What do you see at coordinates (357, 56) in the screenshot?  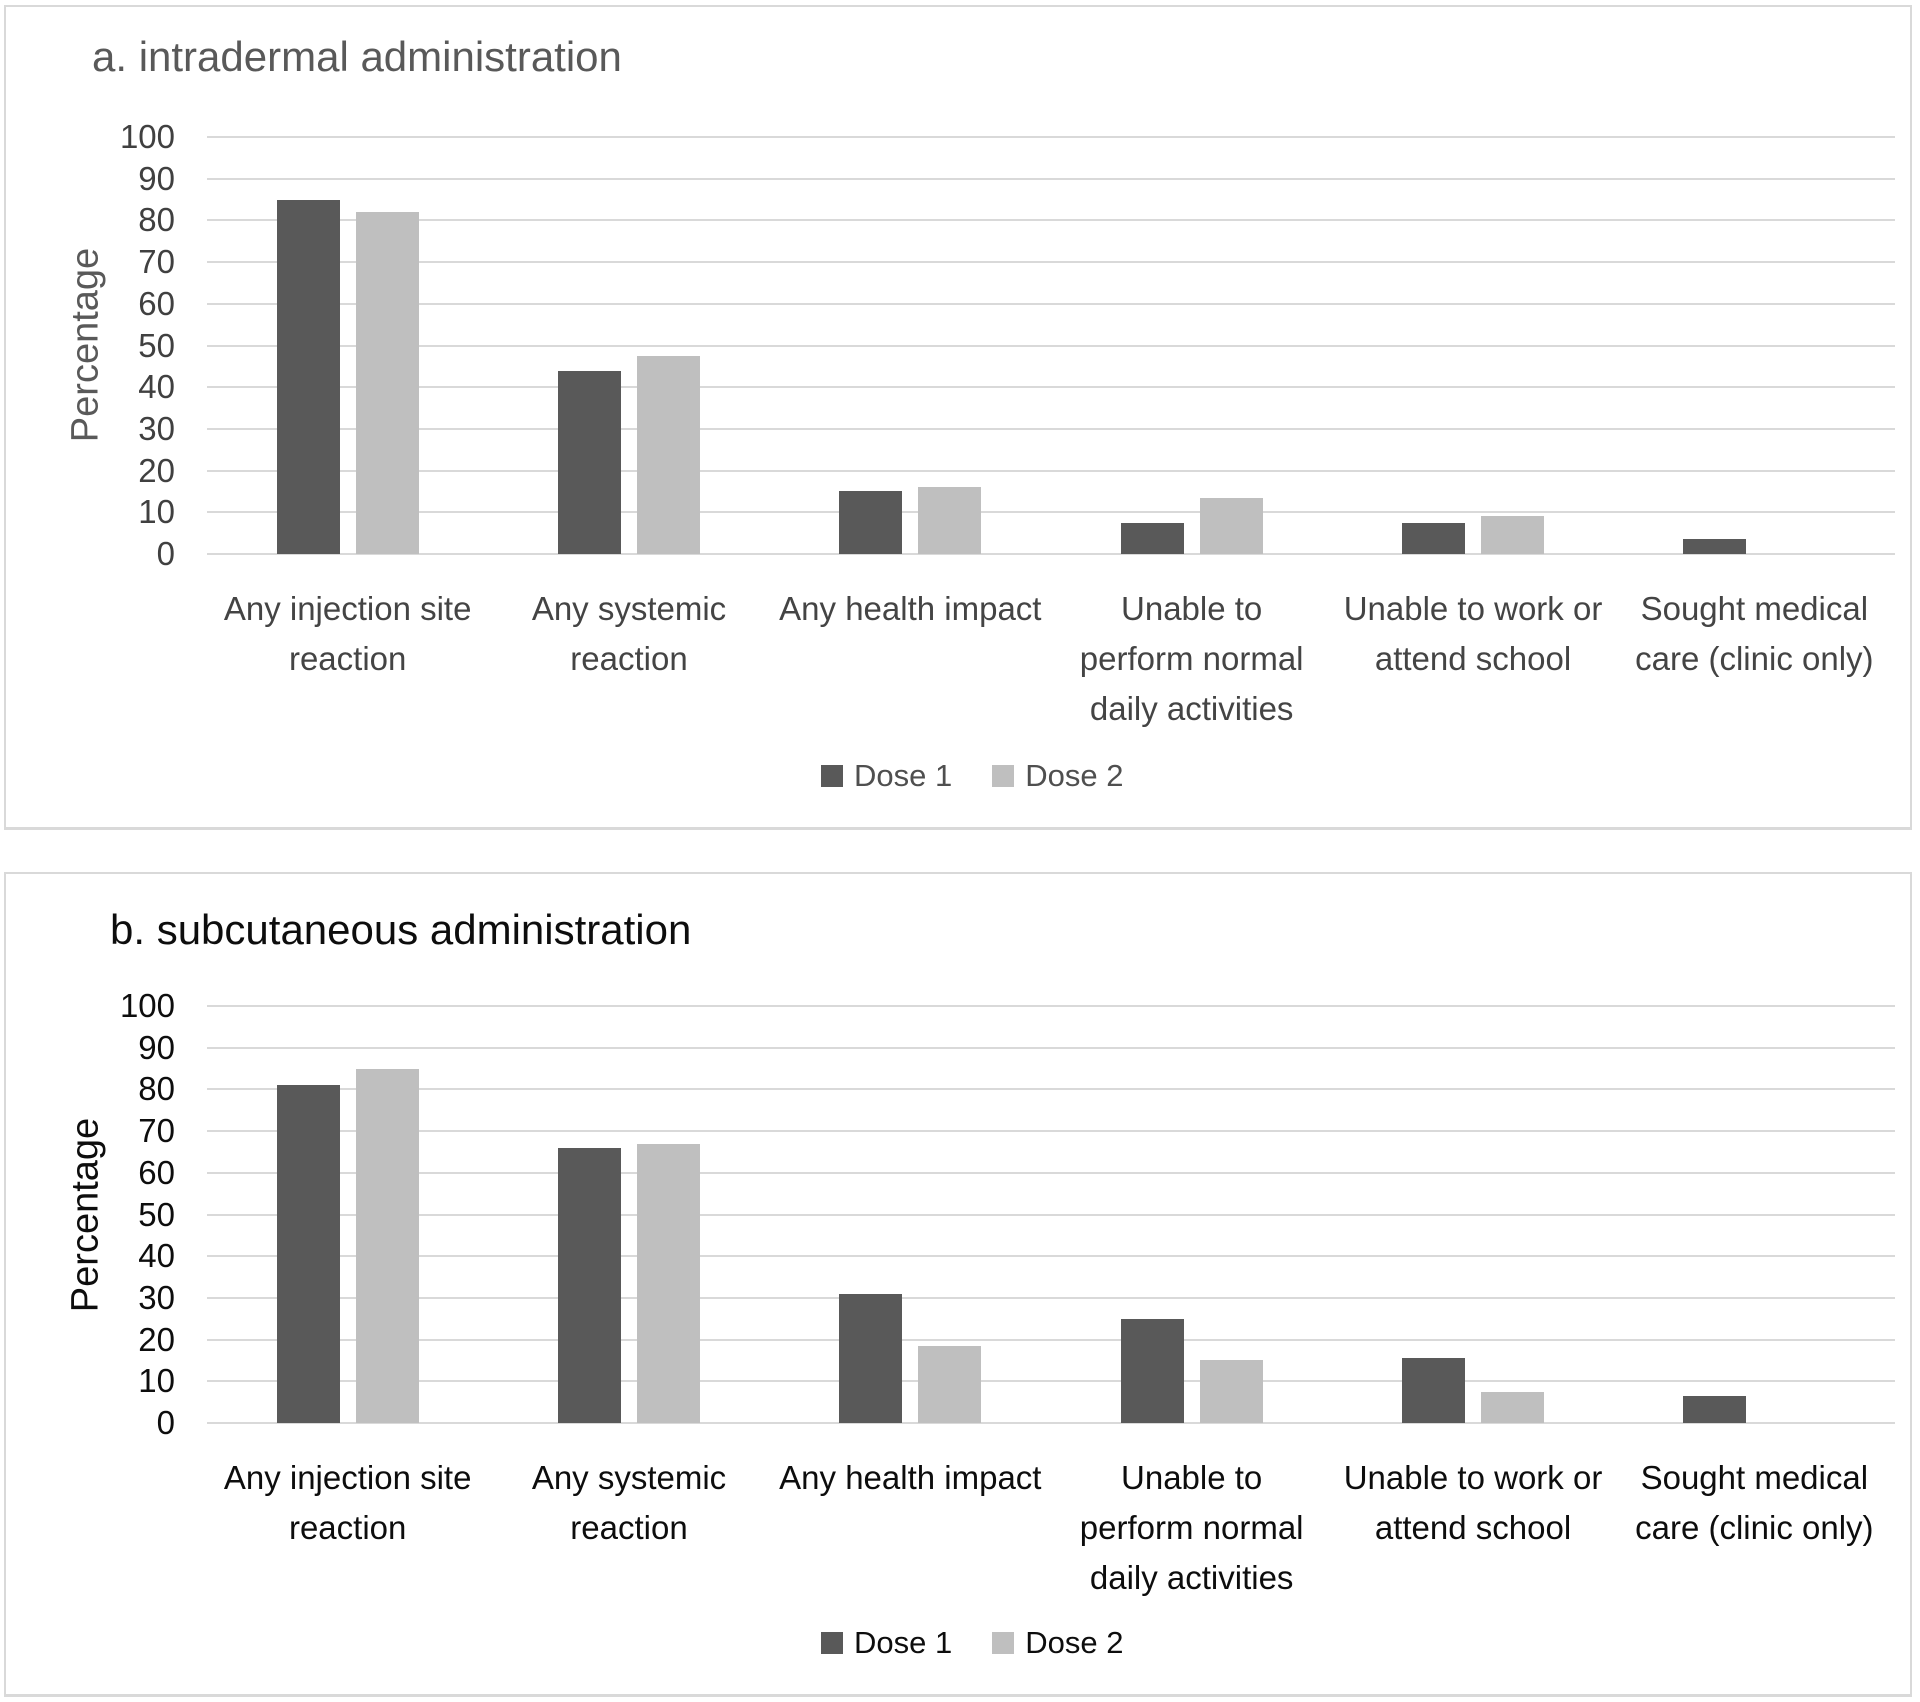 I see `chart-title-a: a. intradermal administration` at bounding box center [357, 56].